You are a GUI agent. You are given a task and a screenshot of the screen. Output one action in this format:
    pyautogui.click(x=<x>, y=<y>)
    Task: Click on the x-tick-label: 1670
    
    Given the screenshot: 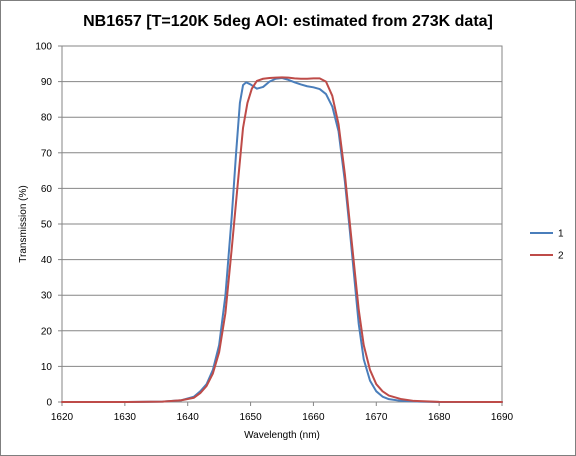 What is the action you would take?
    pyautogui.click(x=376, y=417)
    